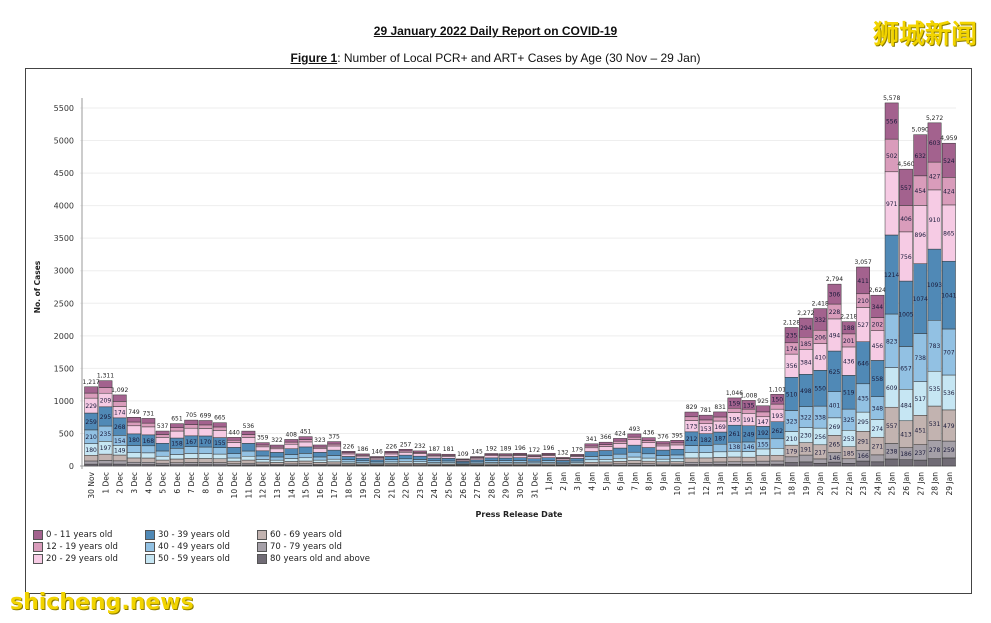  I want to click on segment-value-label: 535, so click(935, 389).